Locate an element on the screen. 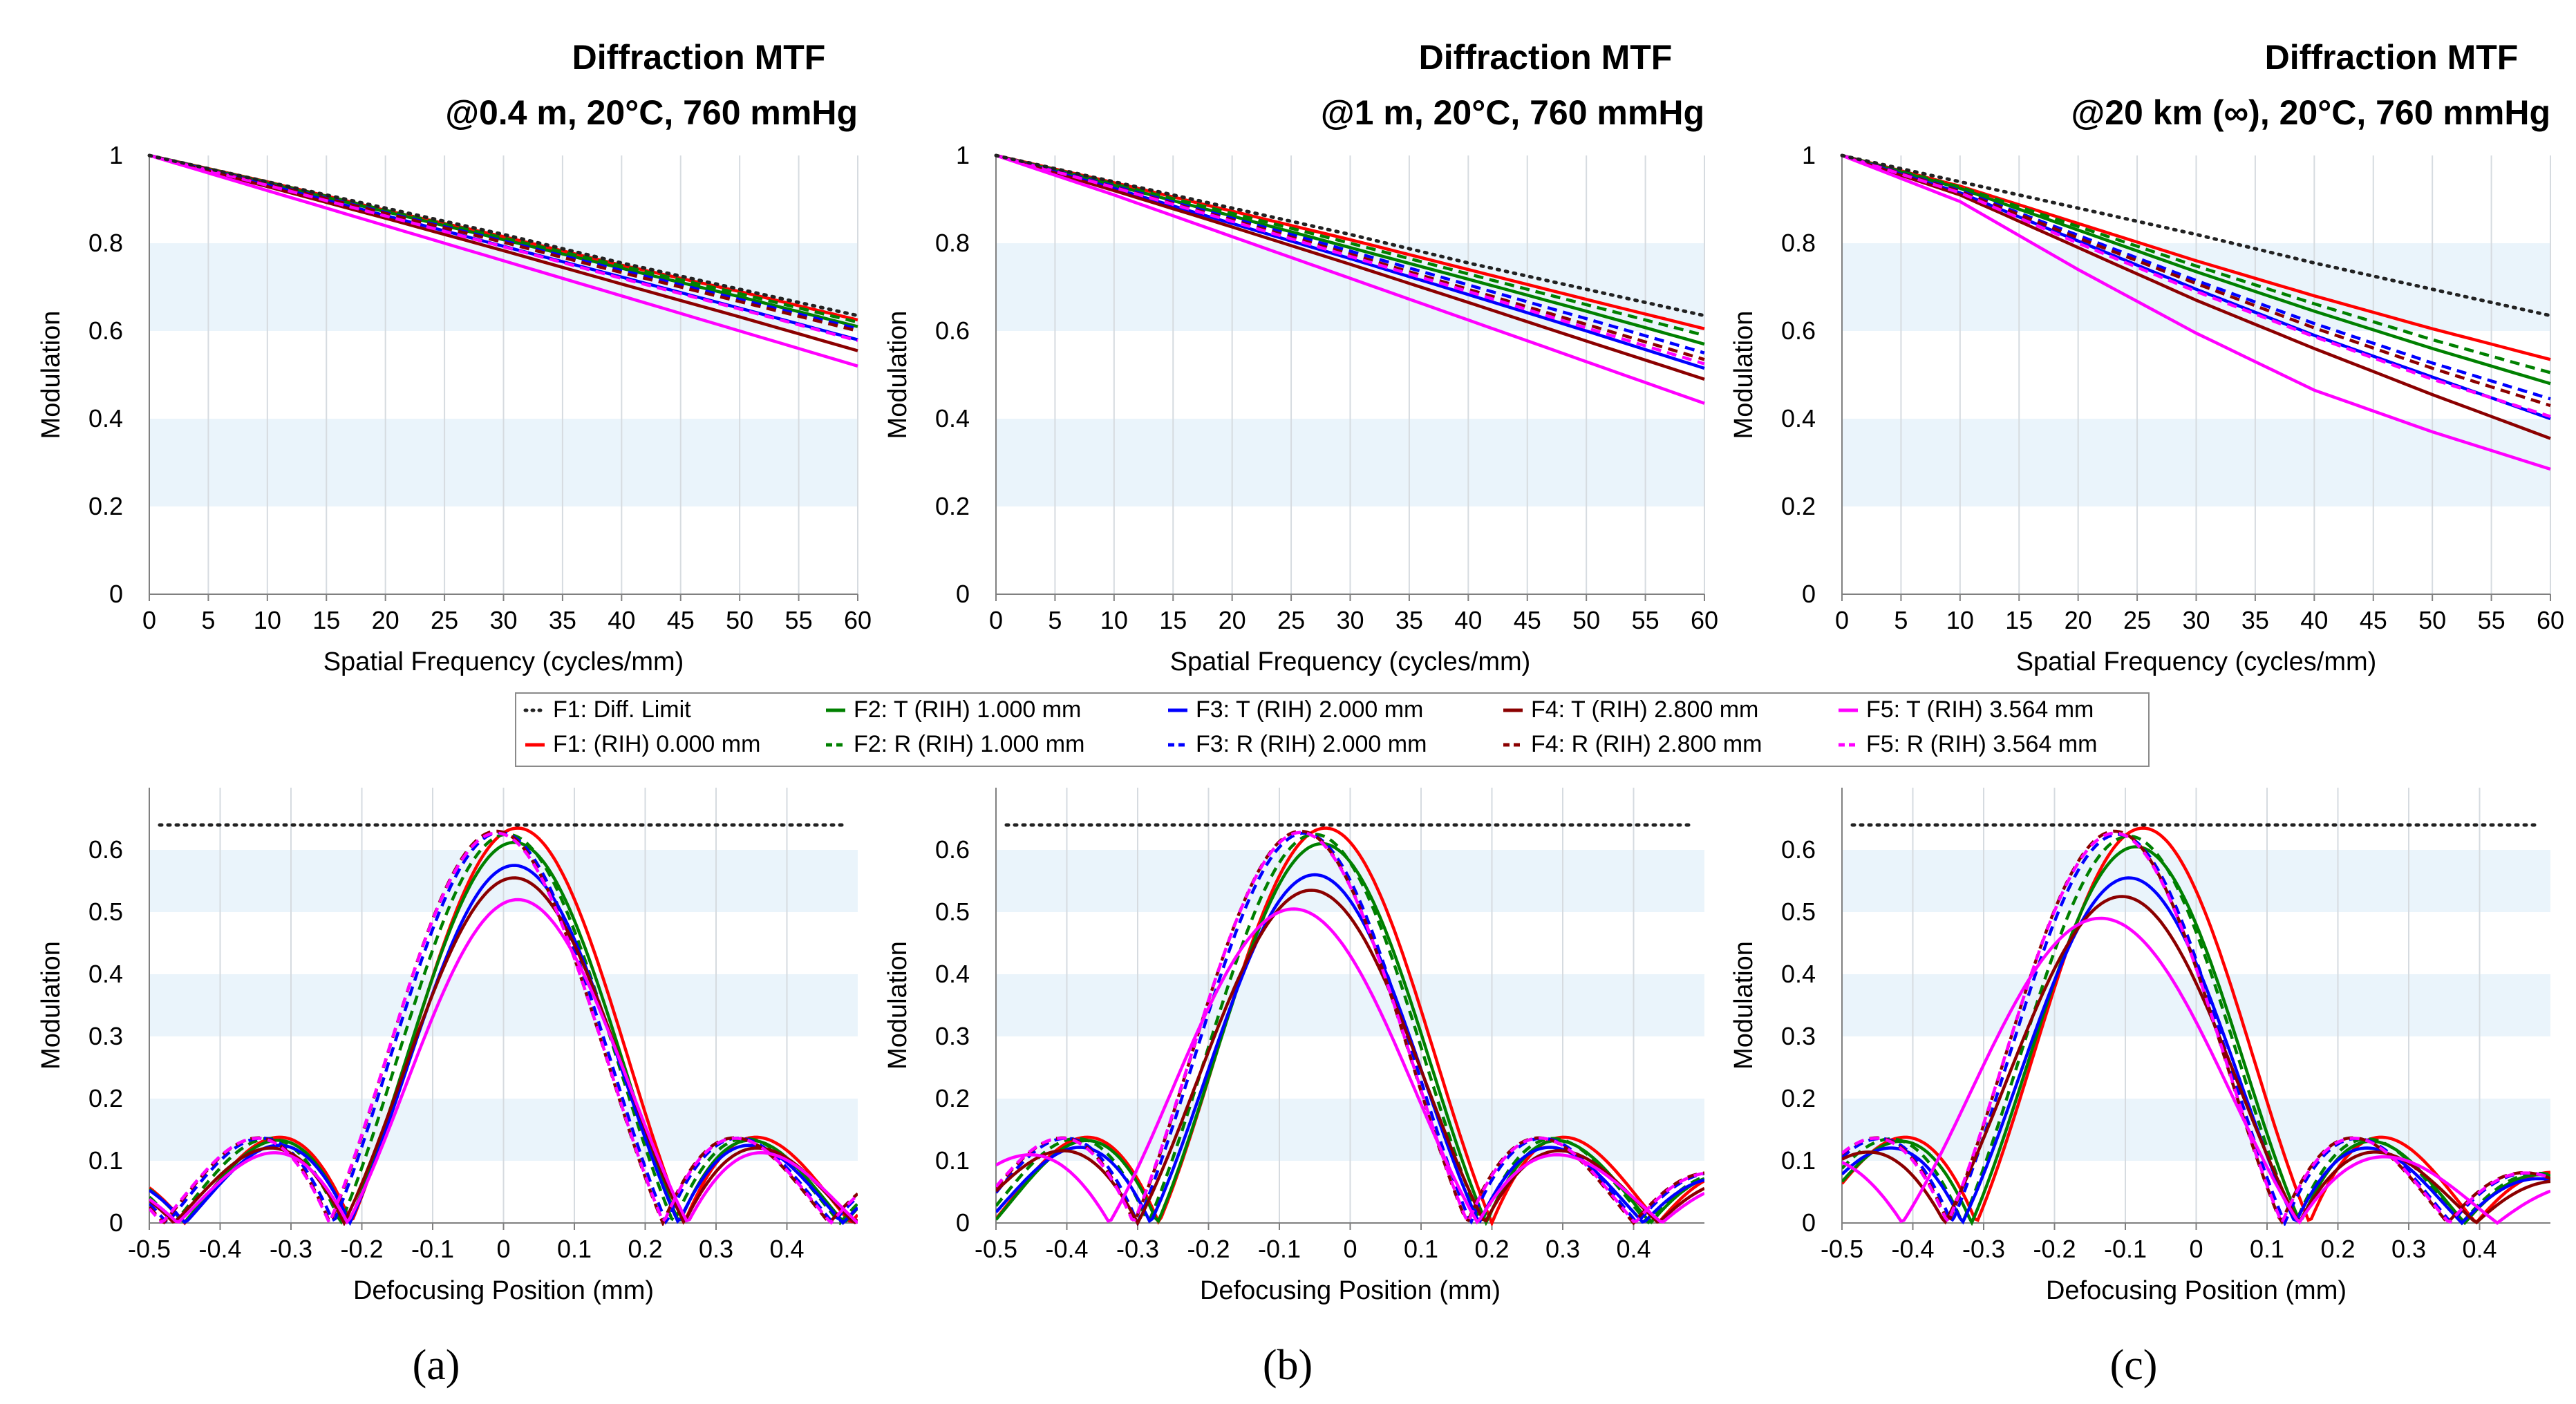  x-tick-label: 35 is located at coordinates (562, 620).